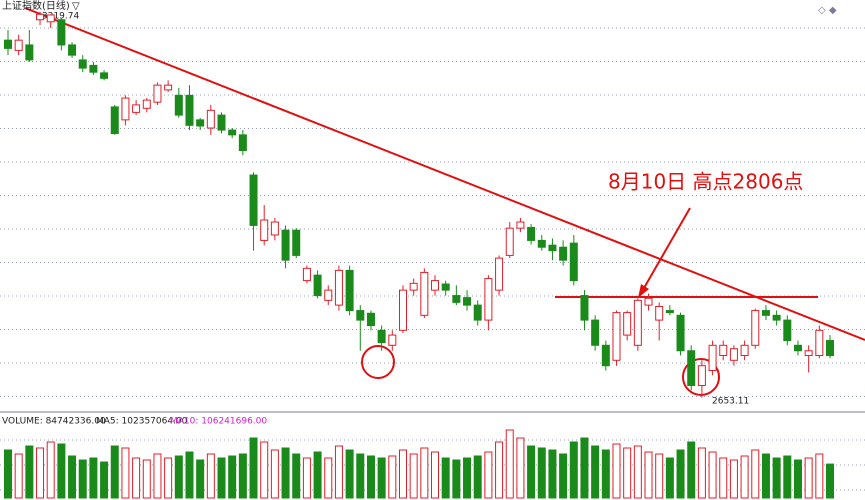 Image resolution: width=865 pixels, height=500 pixels. I want to click on low-label: 2653.11, so click(730, 402).